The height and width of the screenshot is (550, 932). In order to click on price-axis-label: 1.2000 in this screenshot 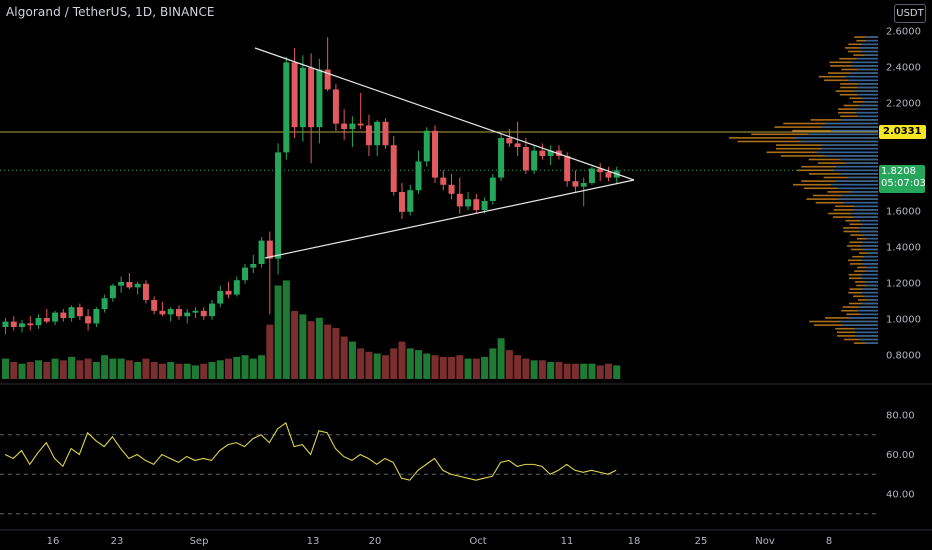, I will do `click(903, 284)`.